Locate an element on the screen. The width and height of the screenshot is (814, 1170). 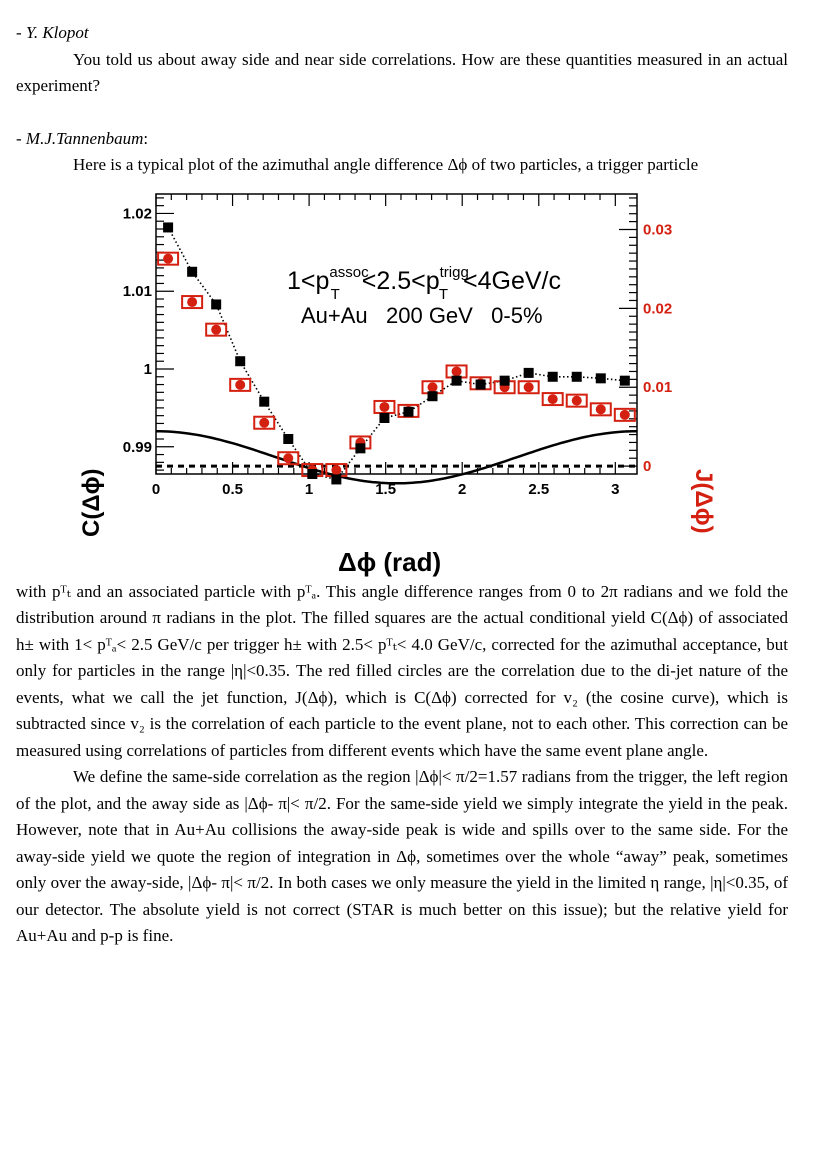
annotation-system: Au+Au 200 GeV 0-5% is located at coordinates (422, 315).